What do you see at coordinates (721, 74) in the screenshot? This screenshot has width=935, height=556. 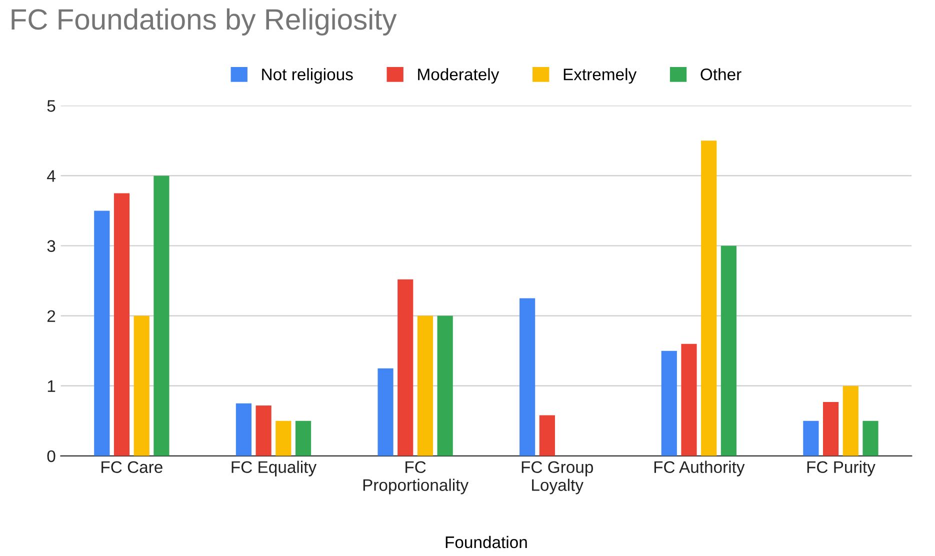 I see `legend-label: Other` at bounding box center [721, 74].